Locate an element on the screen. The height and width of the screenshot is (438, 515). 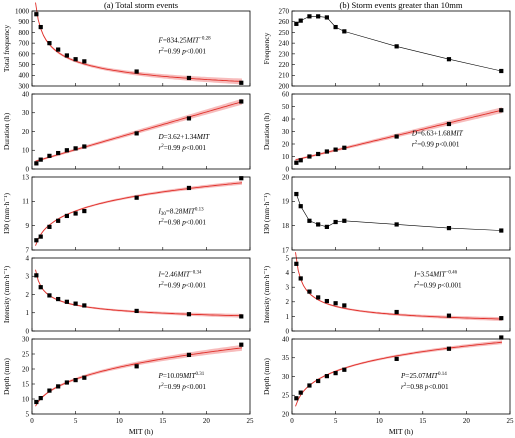
y-axis-label: Depth (mm) is located at coordinates (266, 376).